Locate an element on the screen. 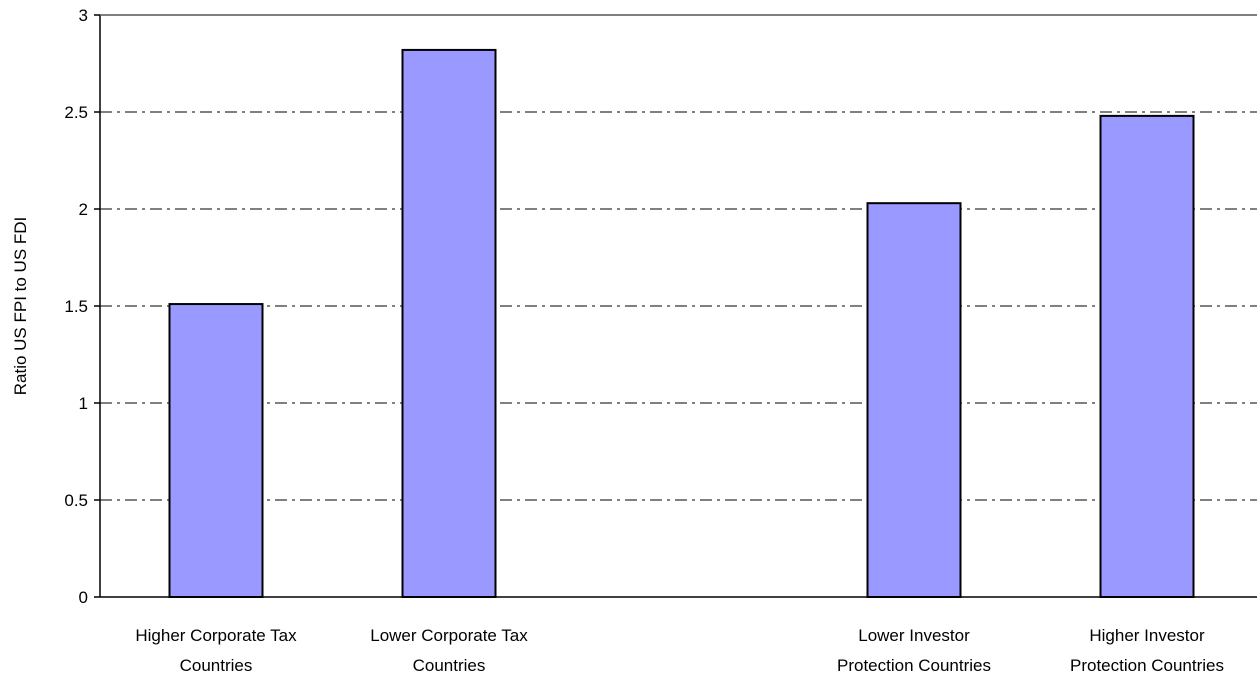  y-tick-label: 0 is located at coordinates (83, 597).